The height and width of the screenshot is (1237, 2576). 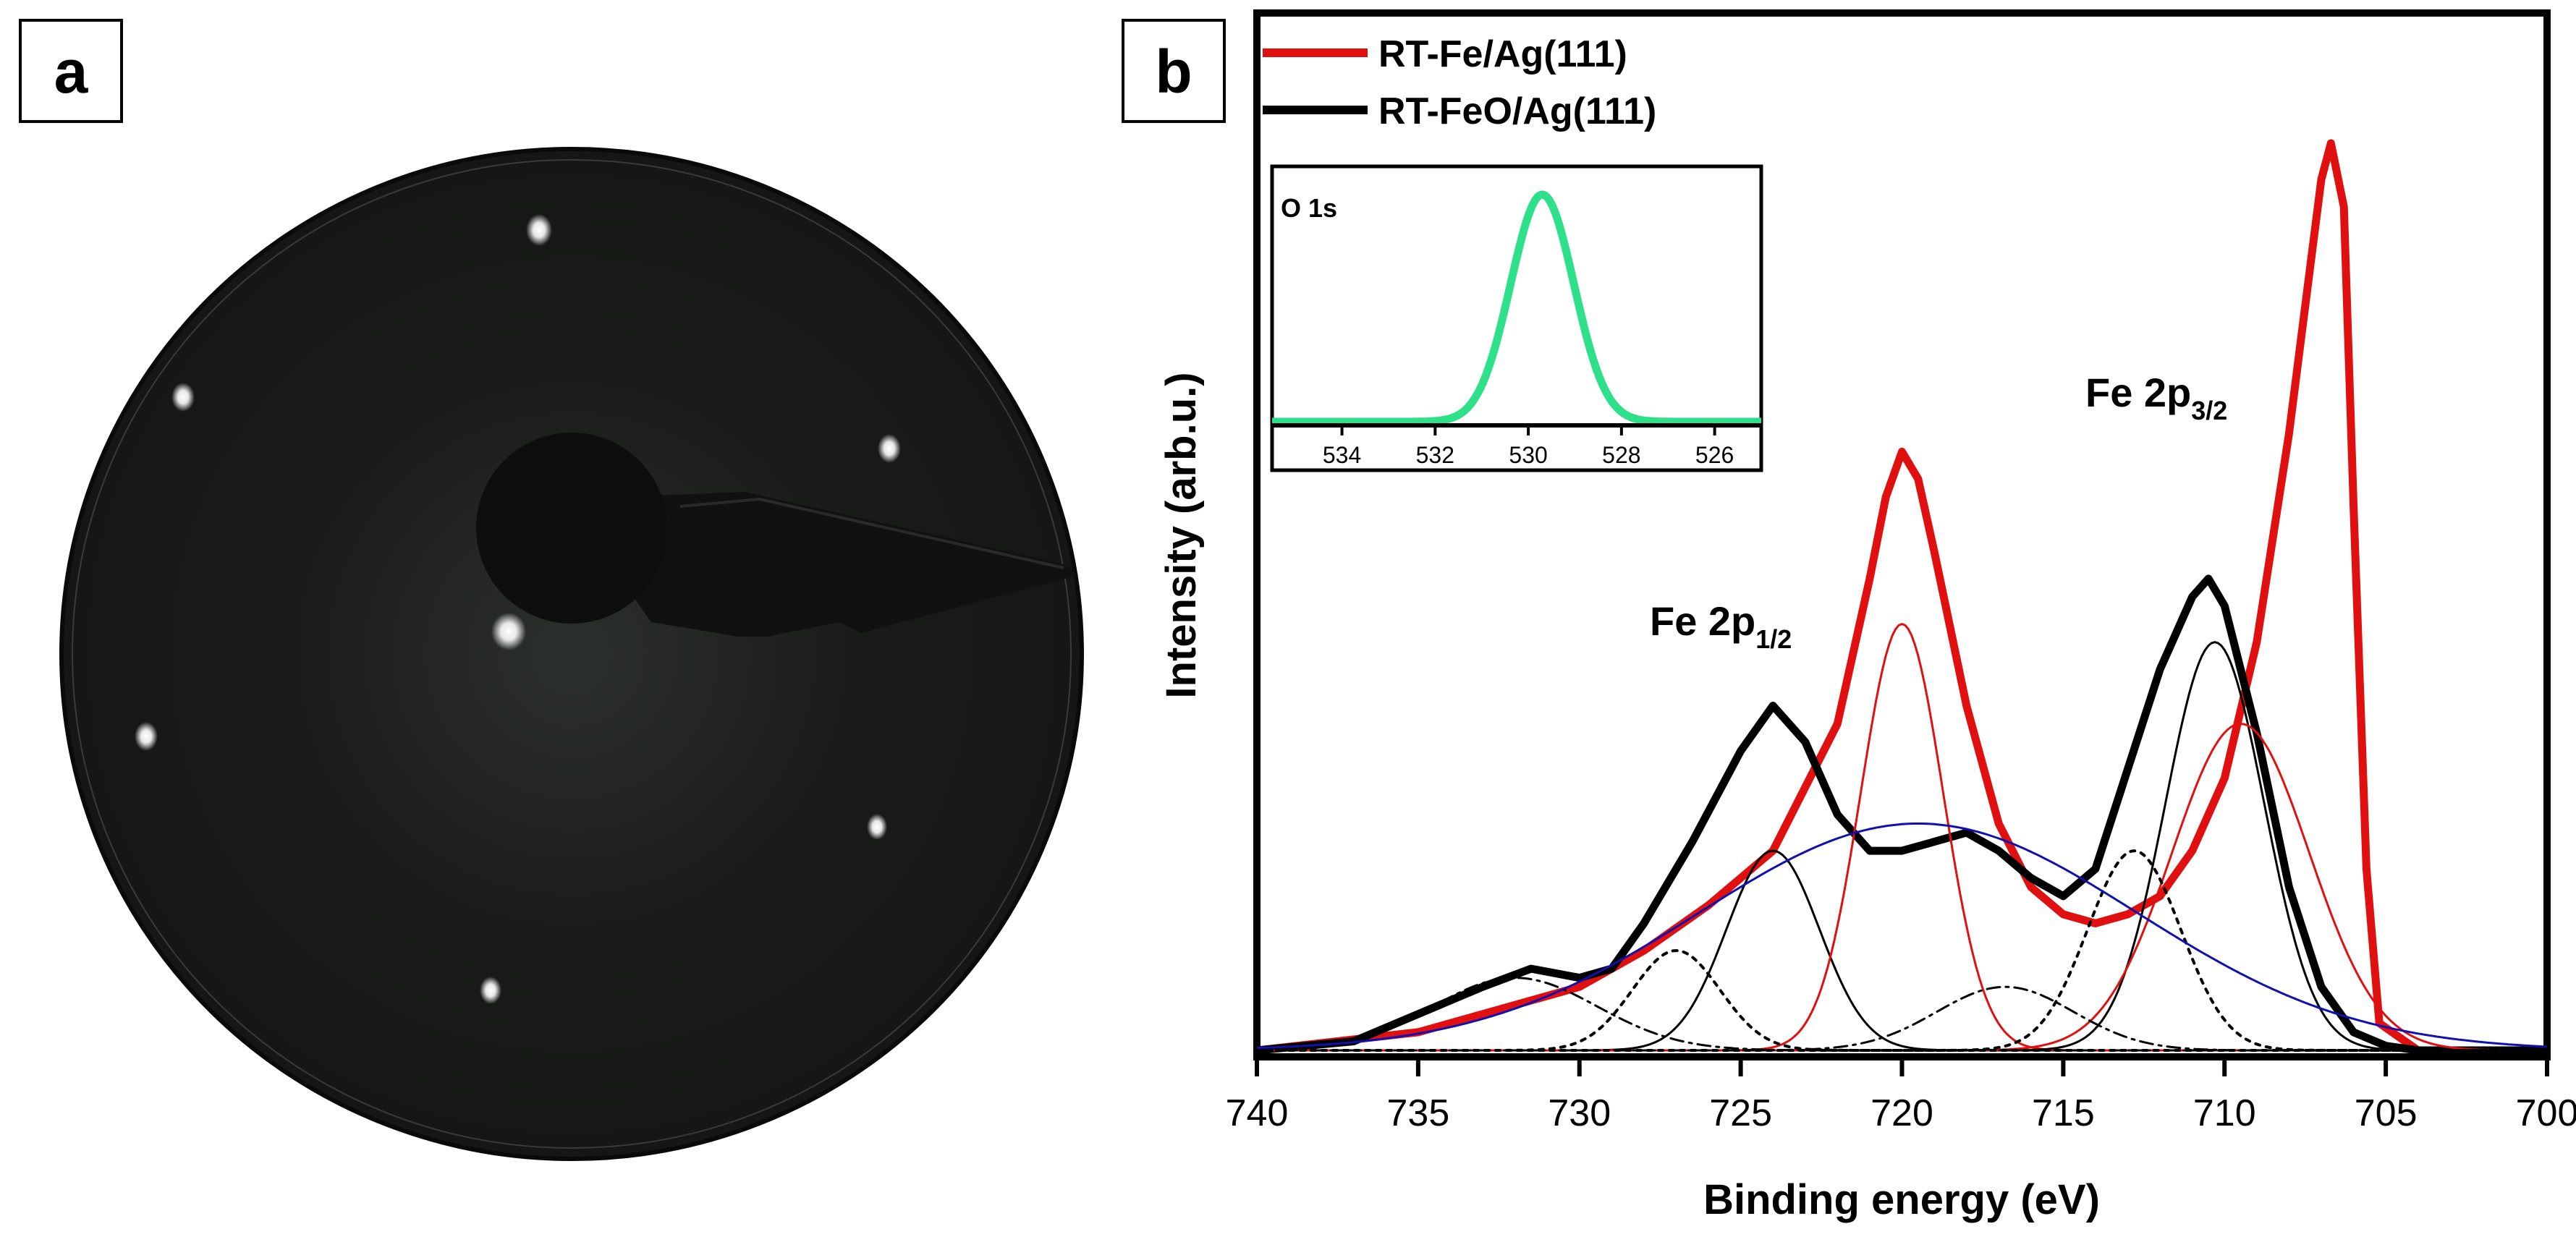 I want to click on annotation-fe2p32: Fe 2p3/2, so click(x=2156, y=397).